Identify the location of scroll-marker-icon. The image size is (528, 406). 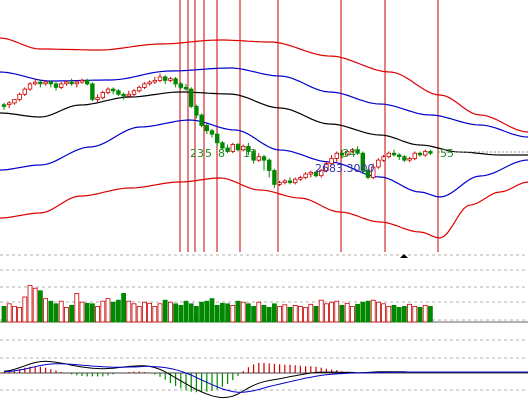
(404, 256).